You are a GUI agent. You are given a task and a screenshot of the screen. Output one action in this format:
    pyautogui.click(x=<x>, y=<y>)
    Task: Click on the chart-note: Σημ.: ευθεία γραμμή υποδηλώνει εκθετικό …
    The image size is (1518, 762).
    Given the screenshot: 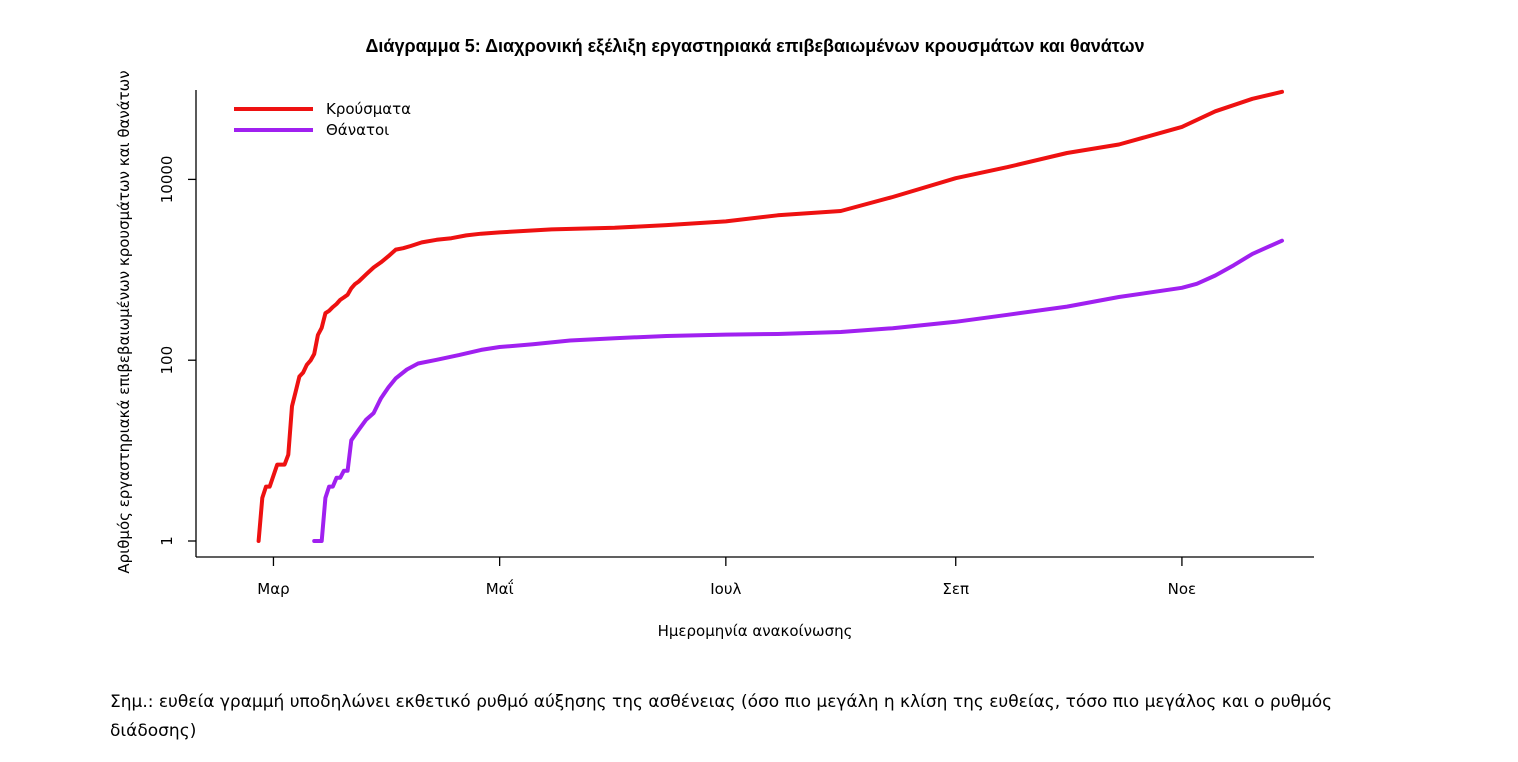 What is the action you would take?
    pyautogui.click(x=721, y=716)
    